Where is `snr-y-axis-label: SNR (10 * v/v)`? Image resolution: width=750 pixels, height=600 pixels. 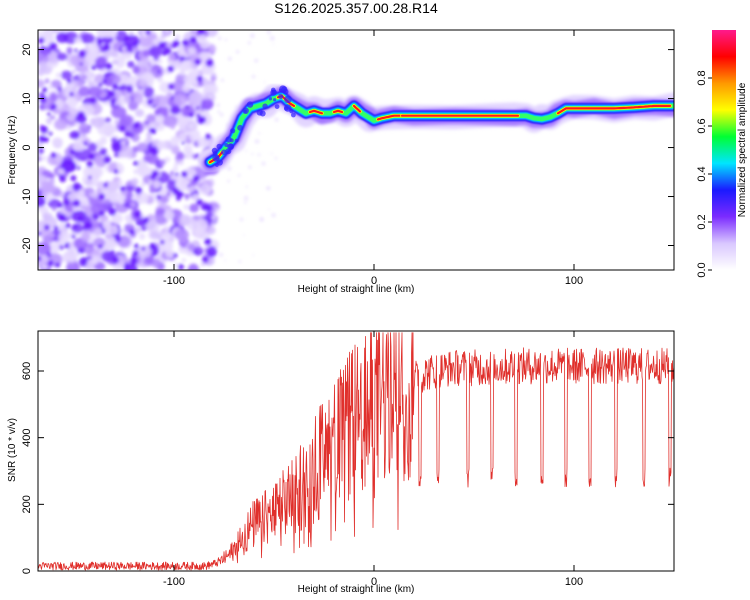 snr-y-axis-label: SNR (10 * v/v) is located at coordinates (12, 450).